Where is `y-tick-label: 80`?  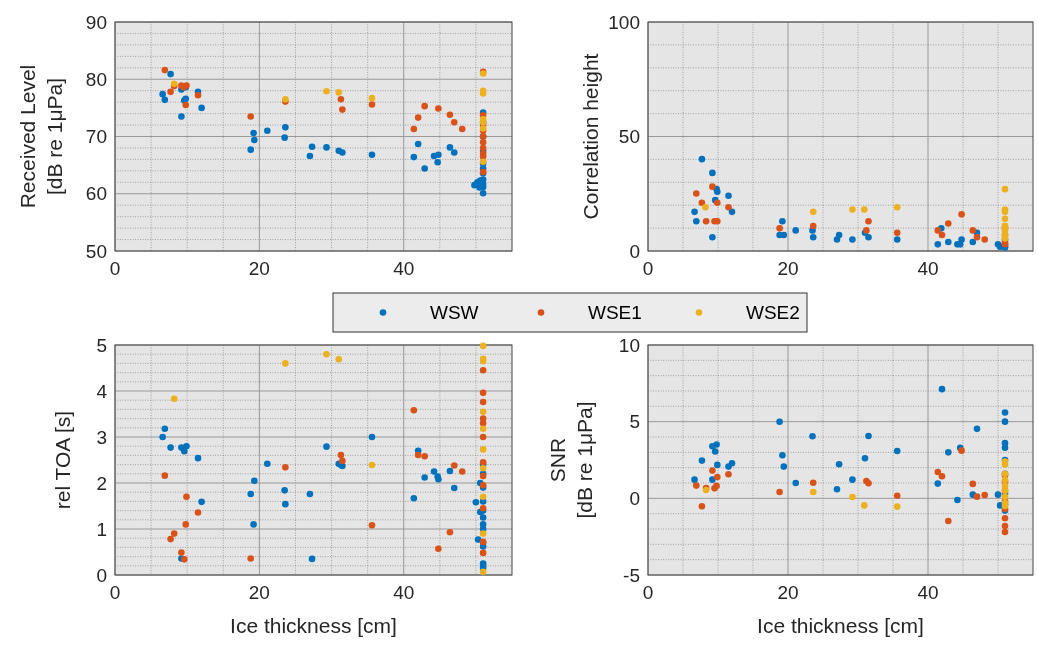
y-tick-label: 80 is located at coordinates (96, 79).